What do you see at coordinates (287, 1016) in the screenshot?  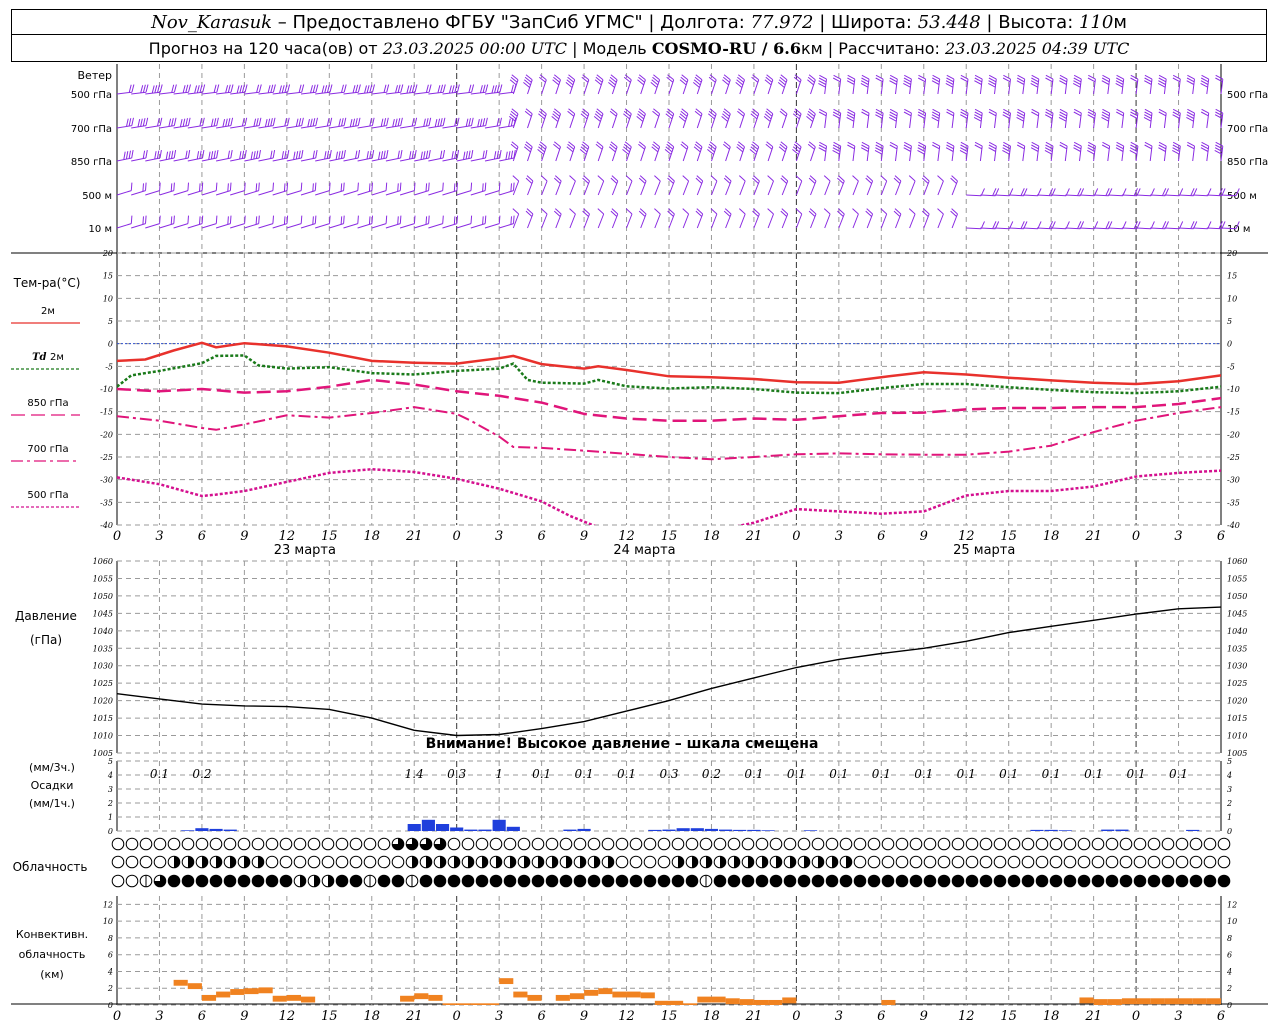 I see `x-tick-label: 12` at bounding box center [287, 1016].